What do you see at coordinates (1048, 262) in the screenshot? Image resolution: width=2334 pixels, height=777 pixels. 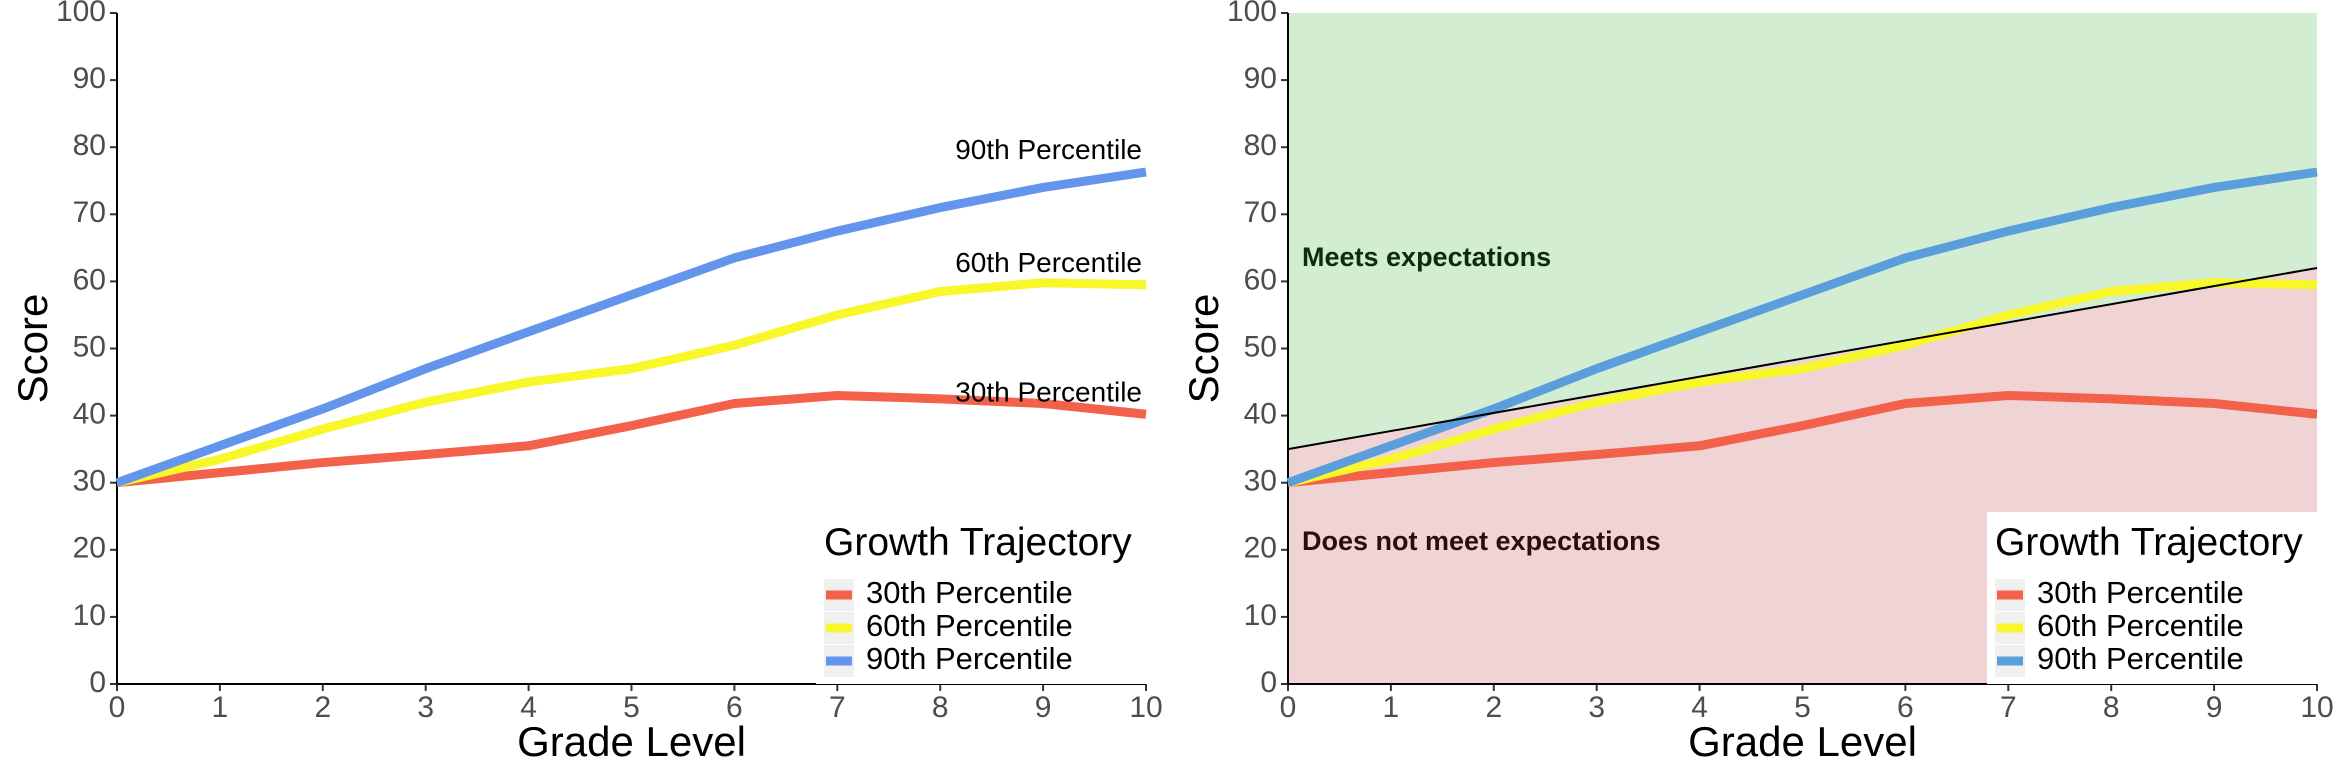 I see `end-label: 60th Percentile` at bounding box center [1048, 262].